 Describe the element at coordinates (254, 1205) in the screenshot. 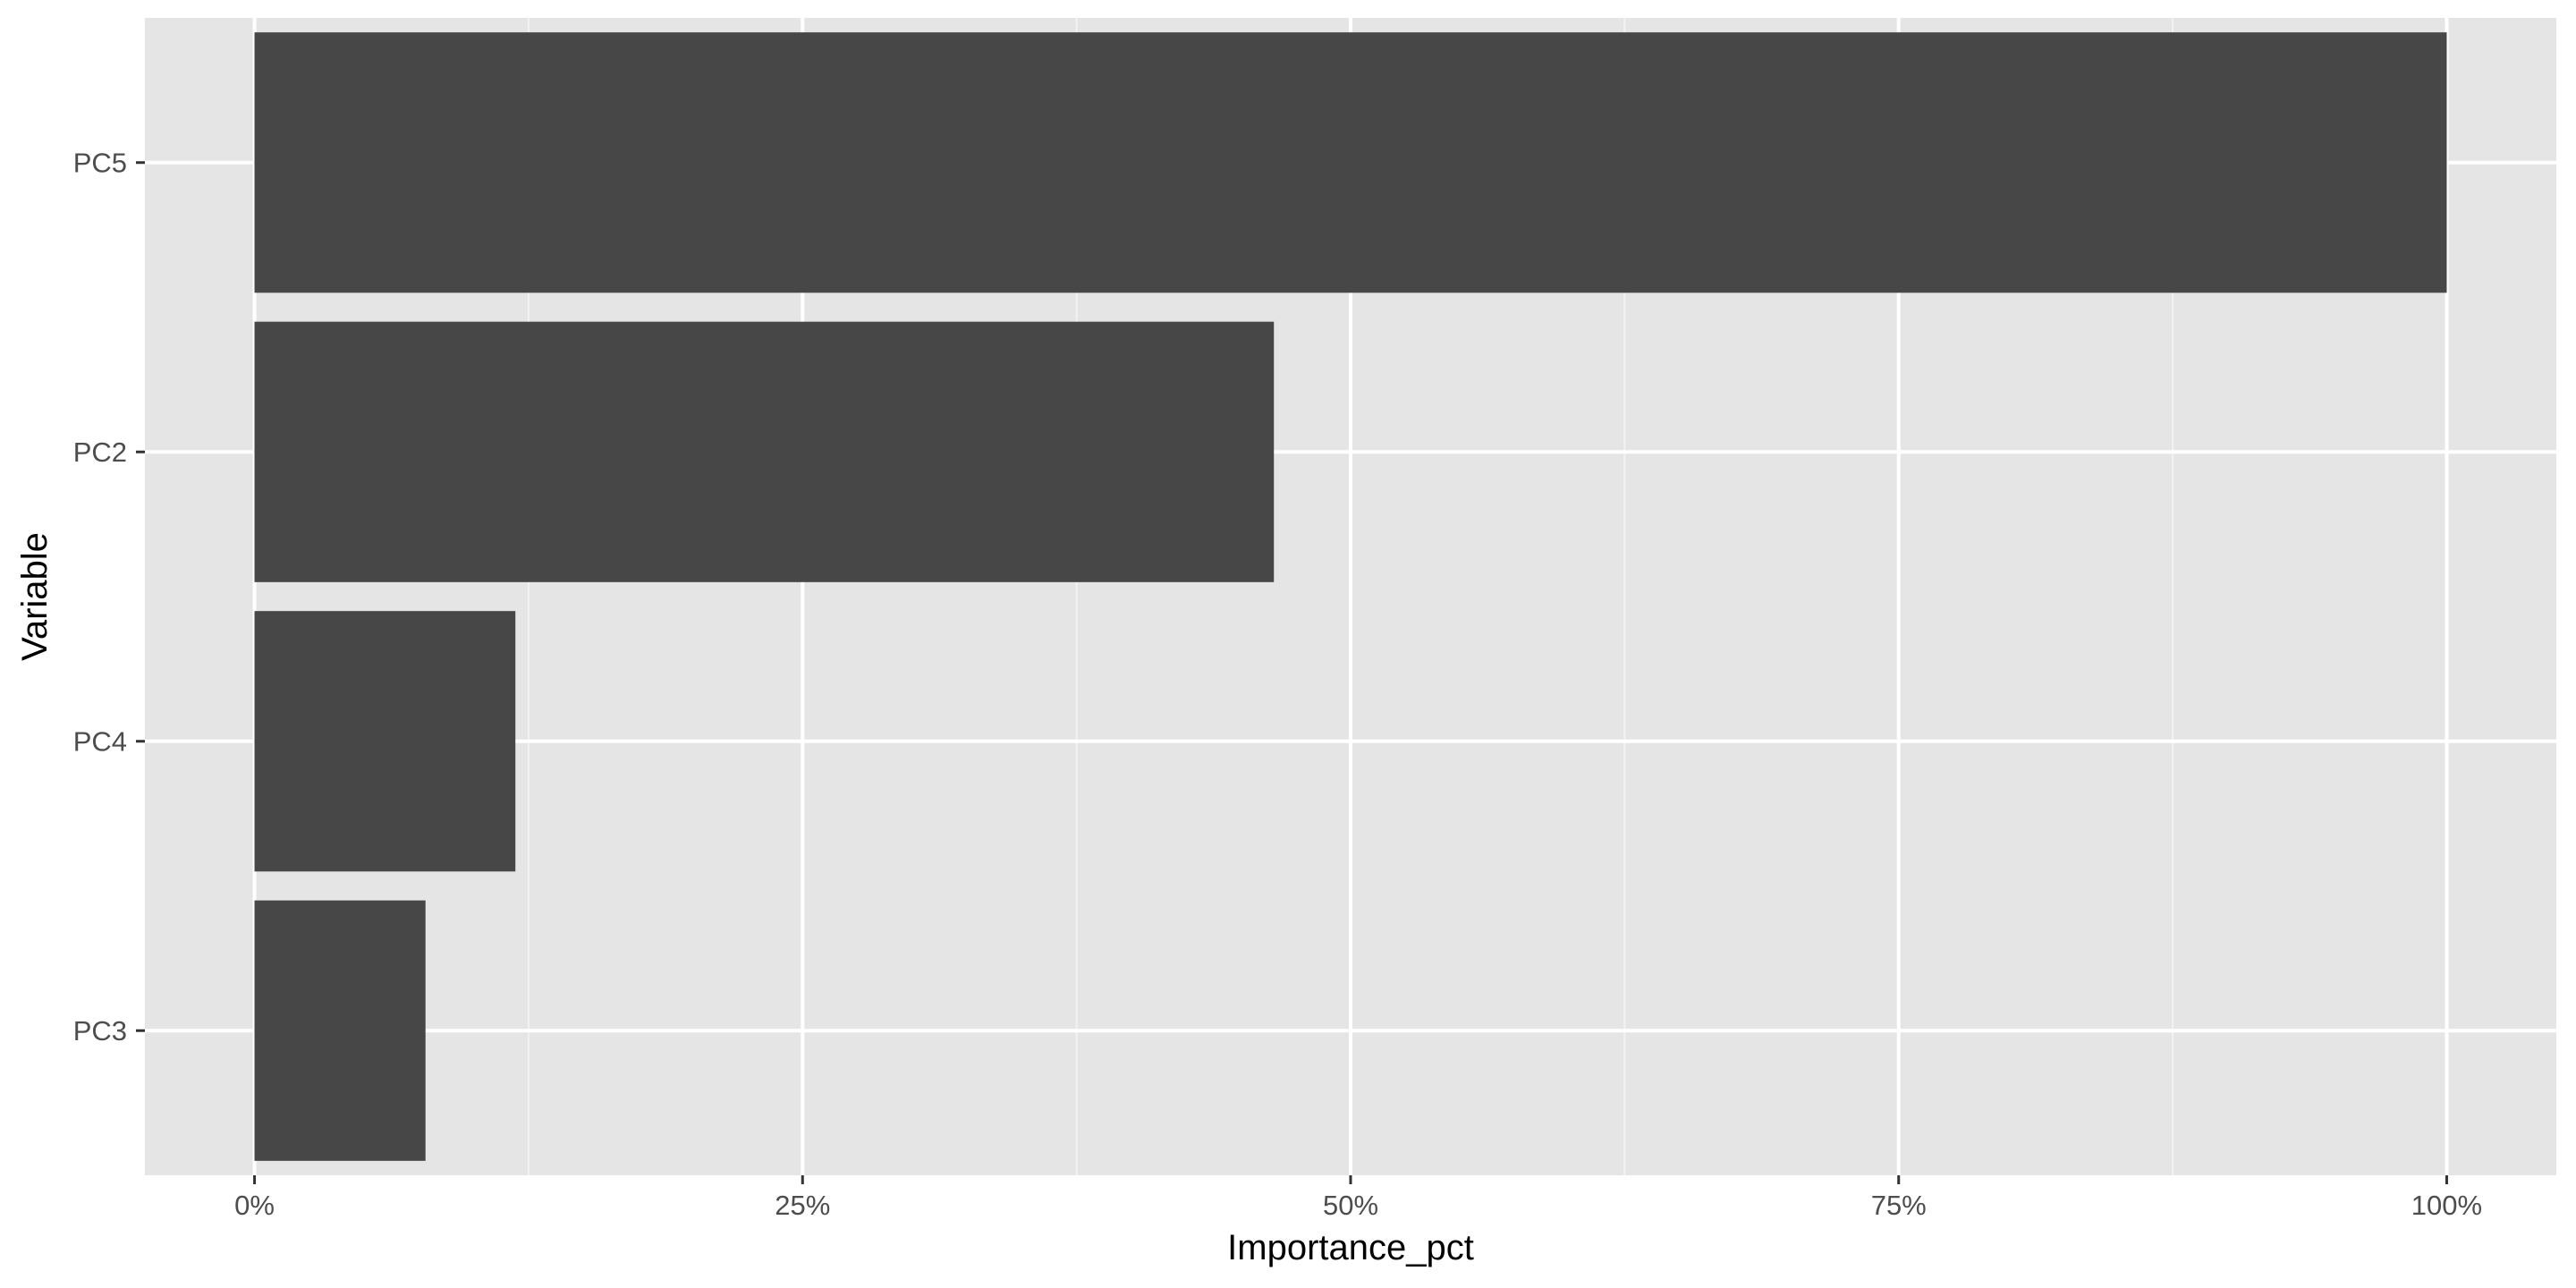

I see `x-tick-label: 0%` at that location.